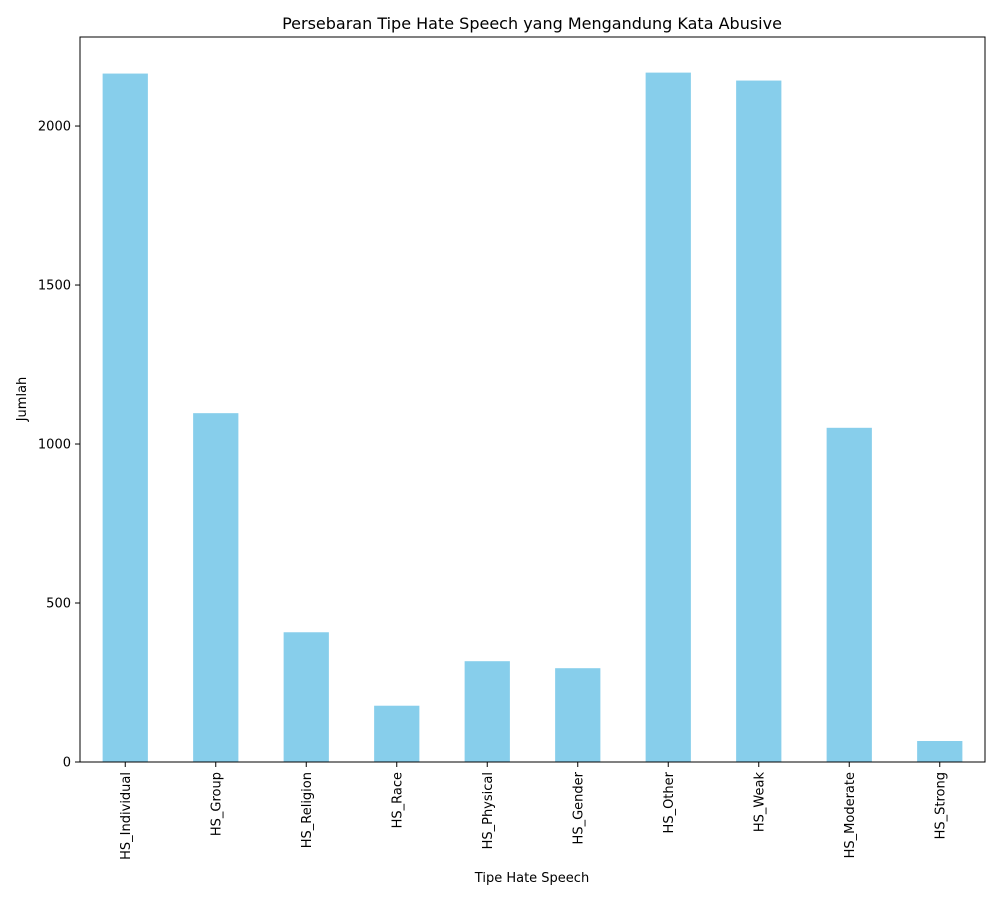  Describe the element at coordinates (307, 810) in the screenshot. I see `x-tick-label: HS_Religion` at that location.